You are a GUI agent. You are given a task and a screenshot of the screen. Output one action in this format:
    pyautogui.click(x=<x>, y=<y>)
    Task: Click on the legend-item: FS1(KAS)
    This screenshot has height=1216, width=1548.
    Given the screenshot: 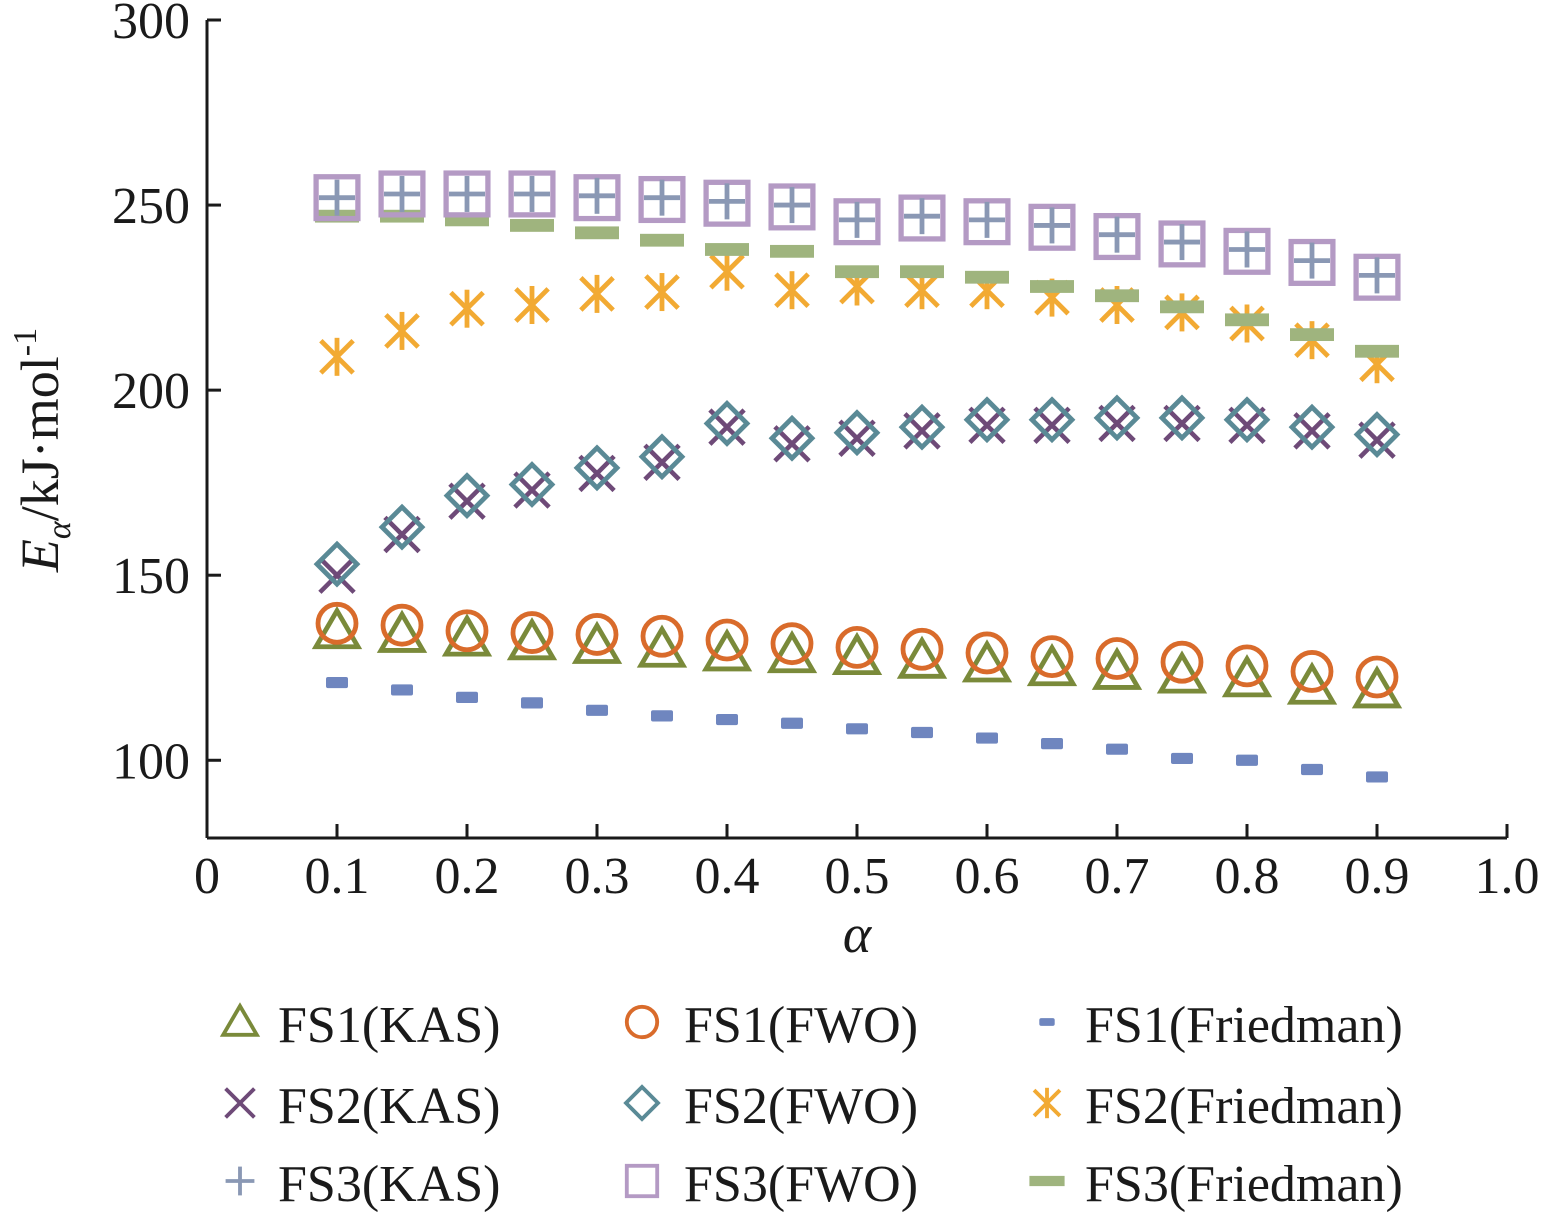 What is the action you would take?
    pyautogui.click(x=360, y=1025)
    